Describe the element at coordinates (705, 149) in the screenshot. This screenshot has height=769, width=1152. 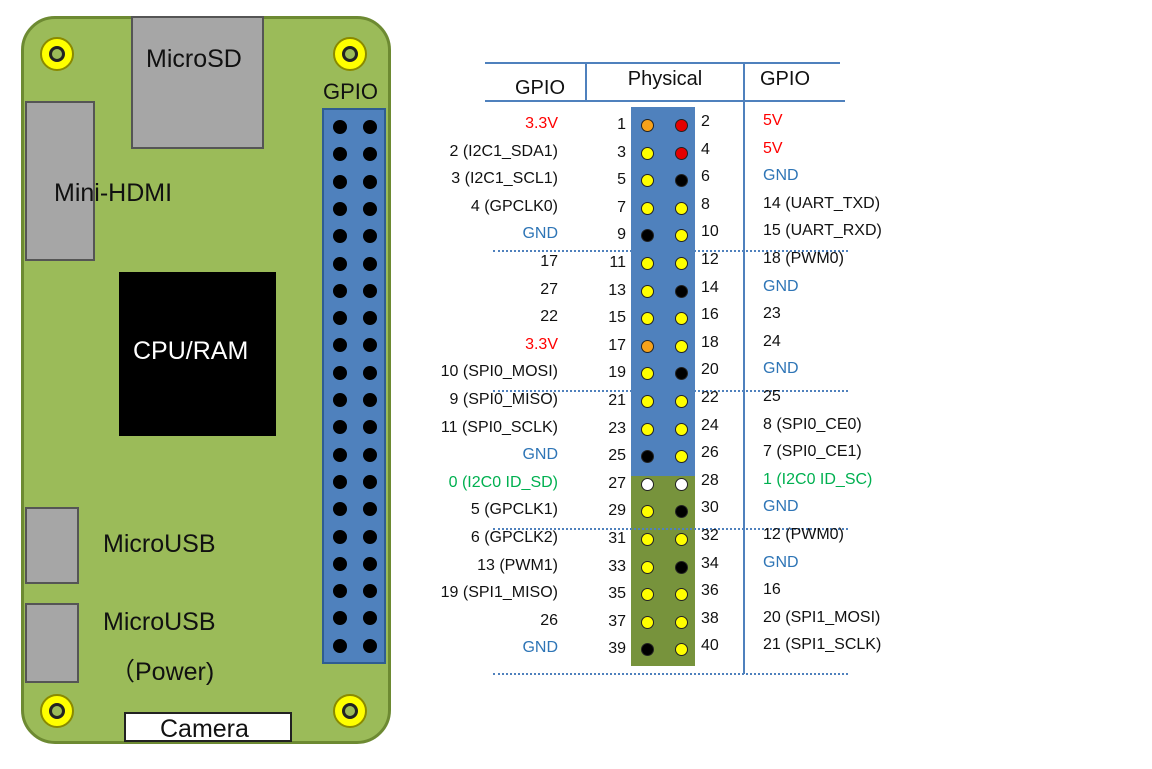
I see `physical-pin-number-even: 4` at that location.